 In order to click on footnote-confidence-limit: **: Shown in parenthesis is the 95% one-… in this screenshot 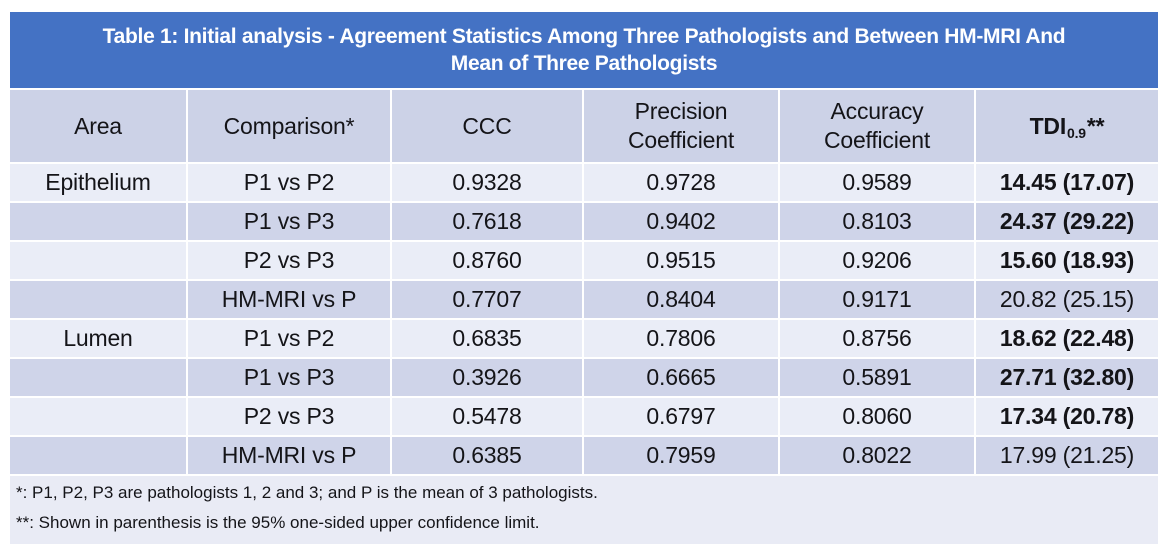, I will do `click(278, 522)`.